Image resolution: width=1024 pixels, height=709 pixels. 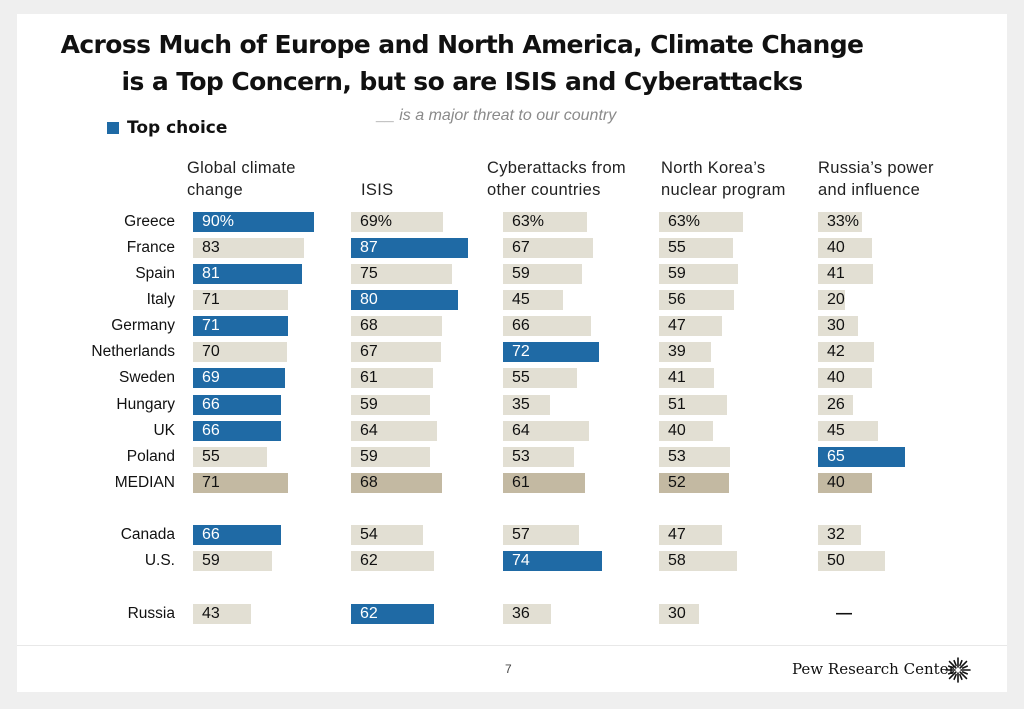 What do you see at coordinates (694, 483) in the screenshot?
I see `bar-north-korea-s-nuclear-program-median` at bounding box center [694, 483].